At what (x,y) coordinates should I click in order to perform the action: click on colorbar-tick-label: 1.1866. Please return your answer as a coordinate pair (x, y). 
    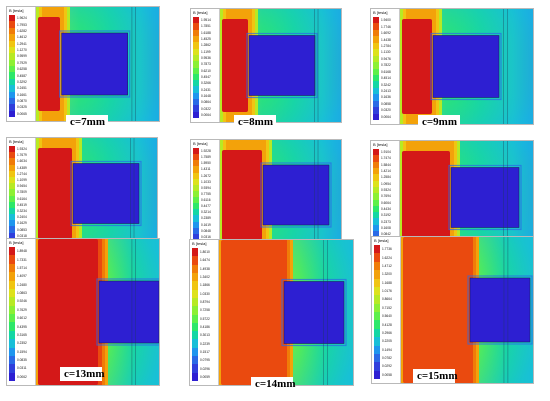
    Looking at the image, I should click on (205, 285).